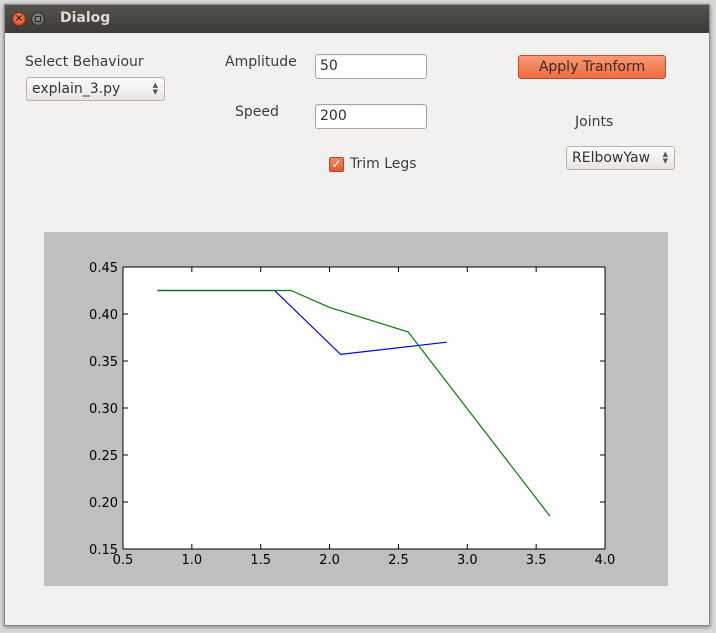  Describe the element at coordinates (103, 550) in the screenshot. I see `y-tick-label: 0.15` at that location.